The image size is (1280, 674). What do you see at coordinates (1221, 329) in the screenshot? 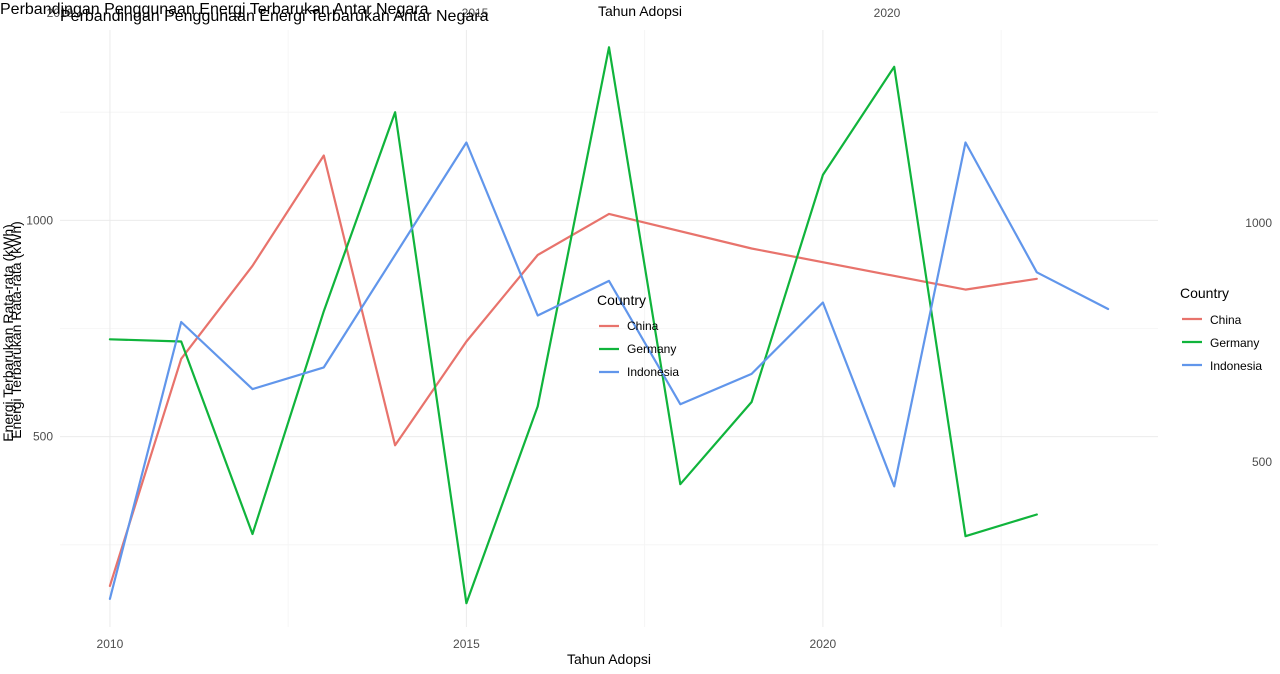
I see `legend: Country China Germany Indonesia` at bounding box center [1221, 329].